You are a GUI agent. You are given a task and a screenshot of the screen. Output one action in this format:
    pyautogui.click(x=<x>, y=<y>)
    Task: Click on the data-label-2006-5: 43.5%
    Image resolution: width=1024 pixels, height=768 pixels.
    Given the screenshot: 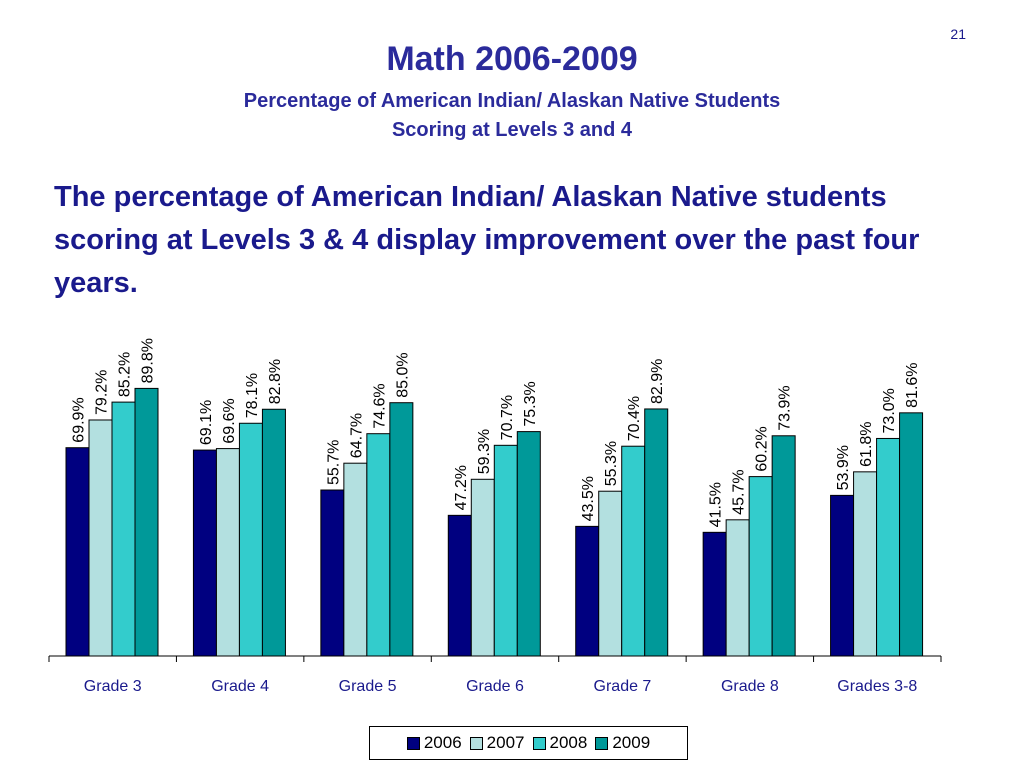 What is the action you would take?
    pyautogui.click(x=588, y=498)
    